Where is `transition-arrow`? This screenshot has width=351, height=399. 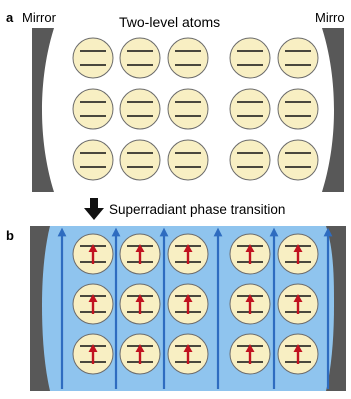
transition-arrow is located at coordinates (94, 209).